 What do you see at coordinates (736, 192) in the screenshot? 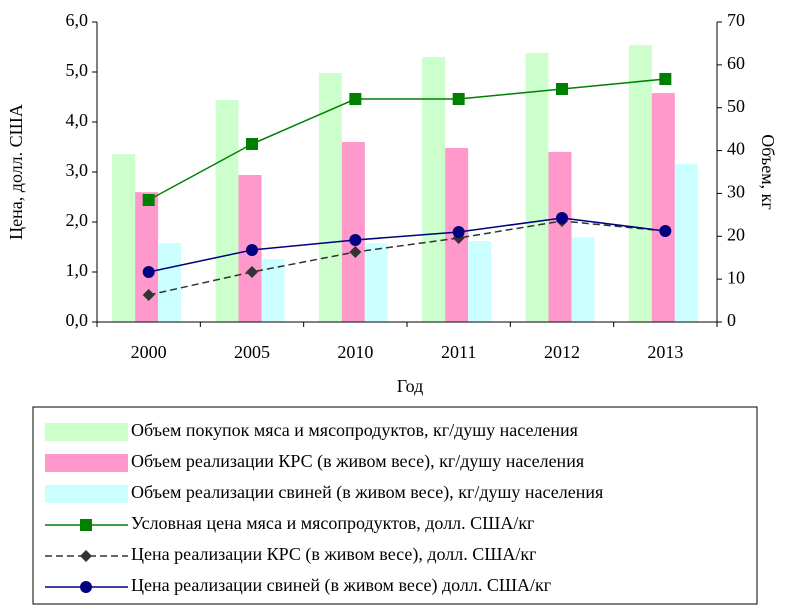
I see `y2-tick-label: 30` at bounding box center [736, 192].